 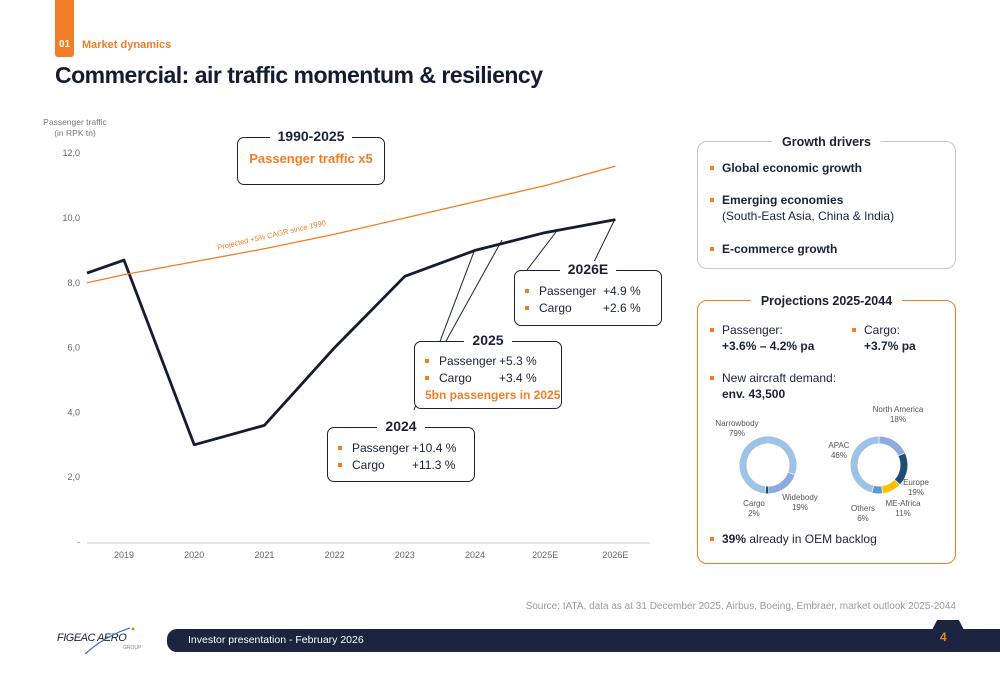 What do you see at coordinates (754, 508) in the screenshot?
I see `label-cargo: Cargo 2%` at bounding box center [754, 508].